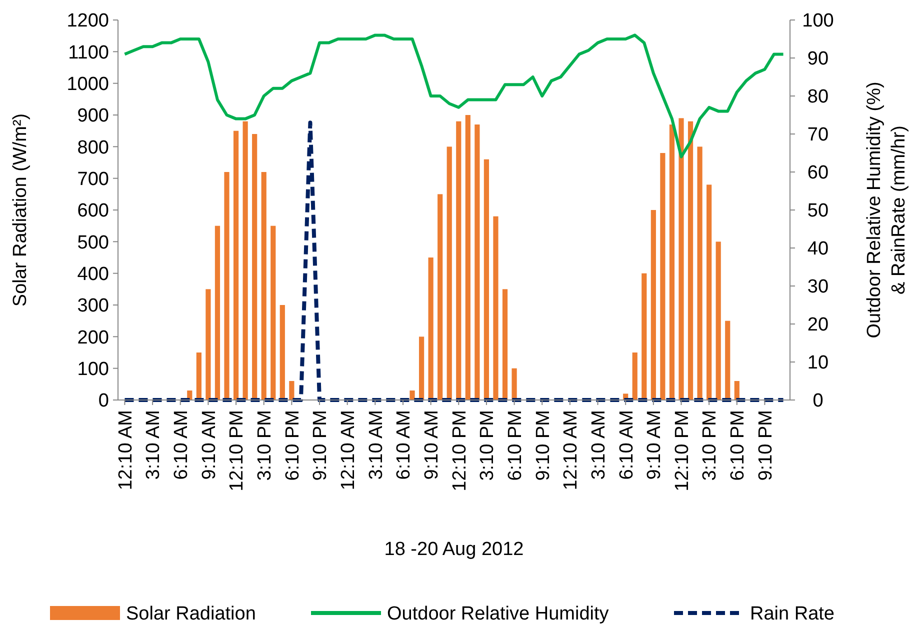  I want to click on y-tick-label: 100, so click(93, 369).